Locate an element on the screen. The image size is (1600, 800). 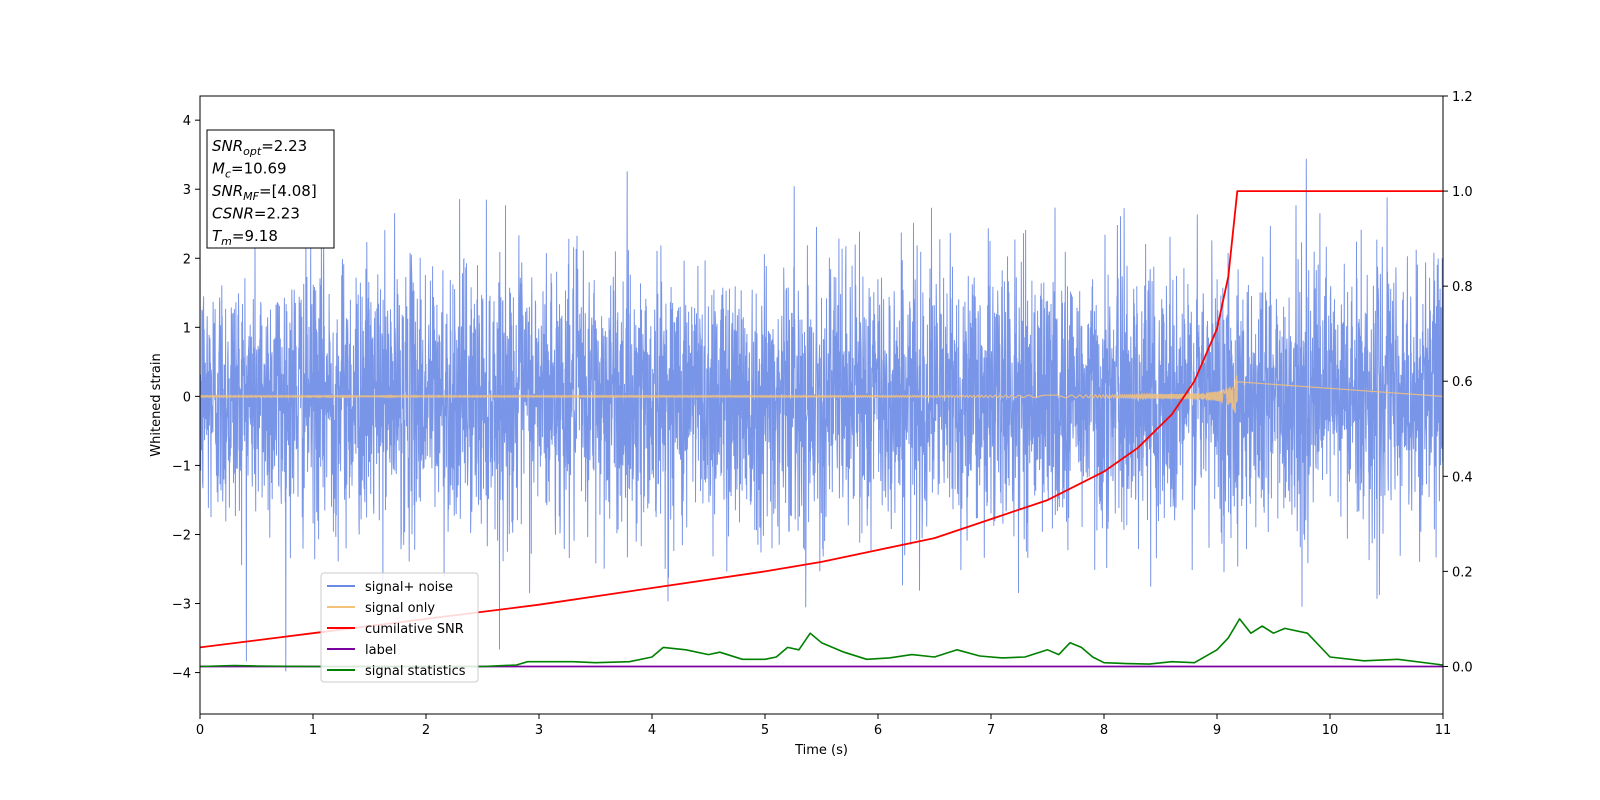
y-right-tick-label: 0.2 is located at coordinates (1462, 572).